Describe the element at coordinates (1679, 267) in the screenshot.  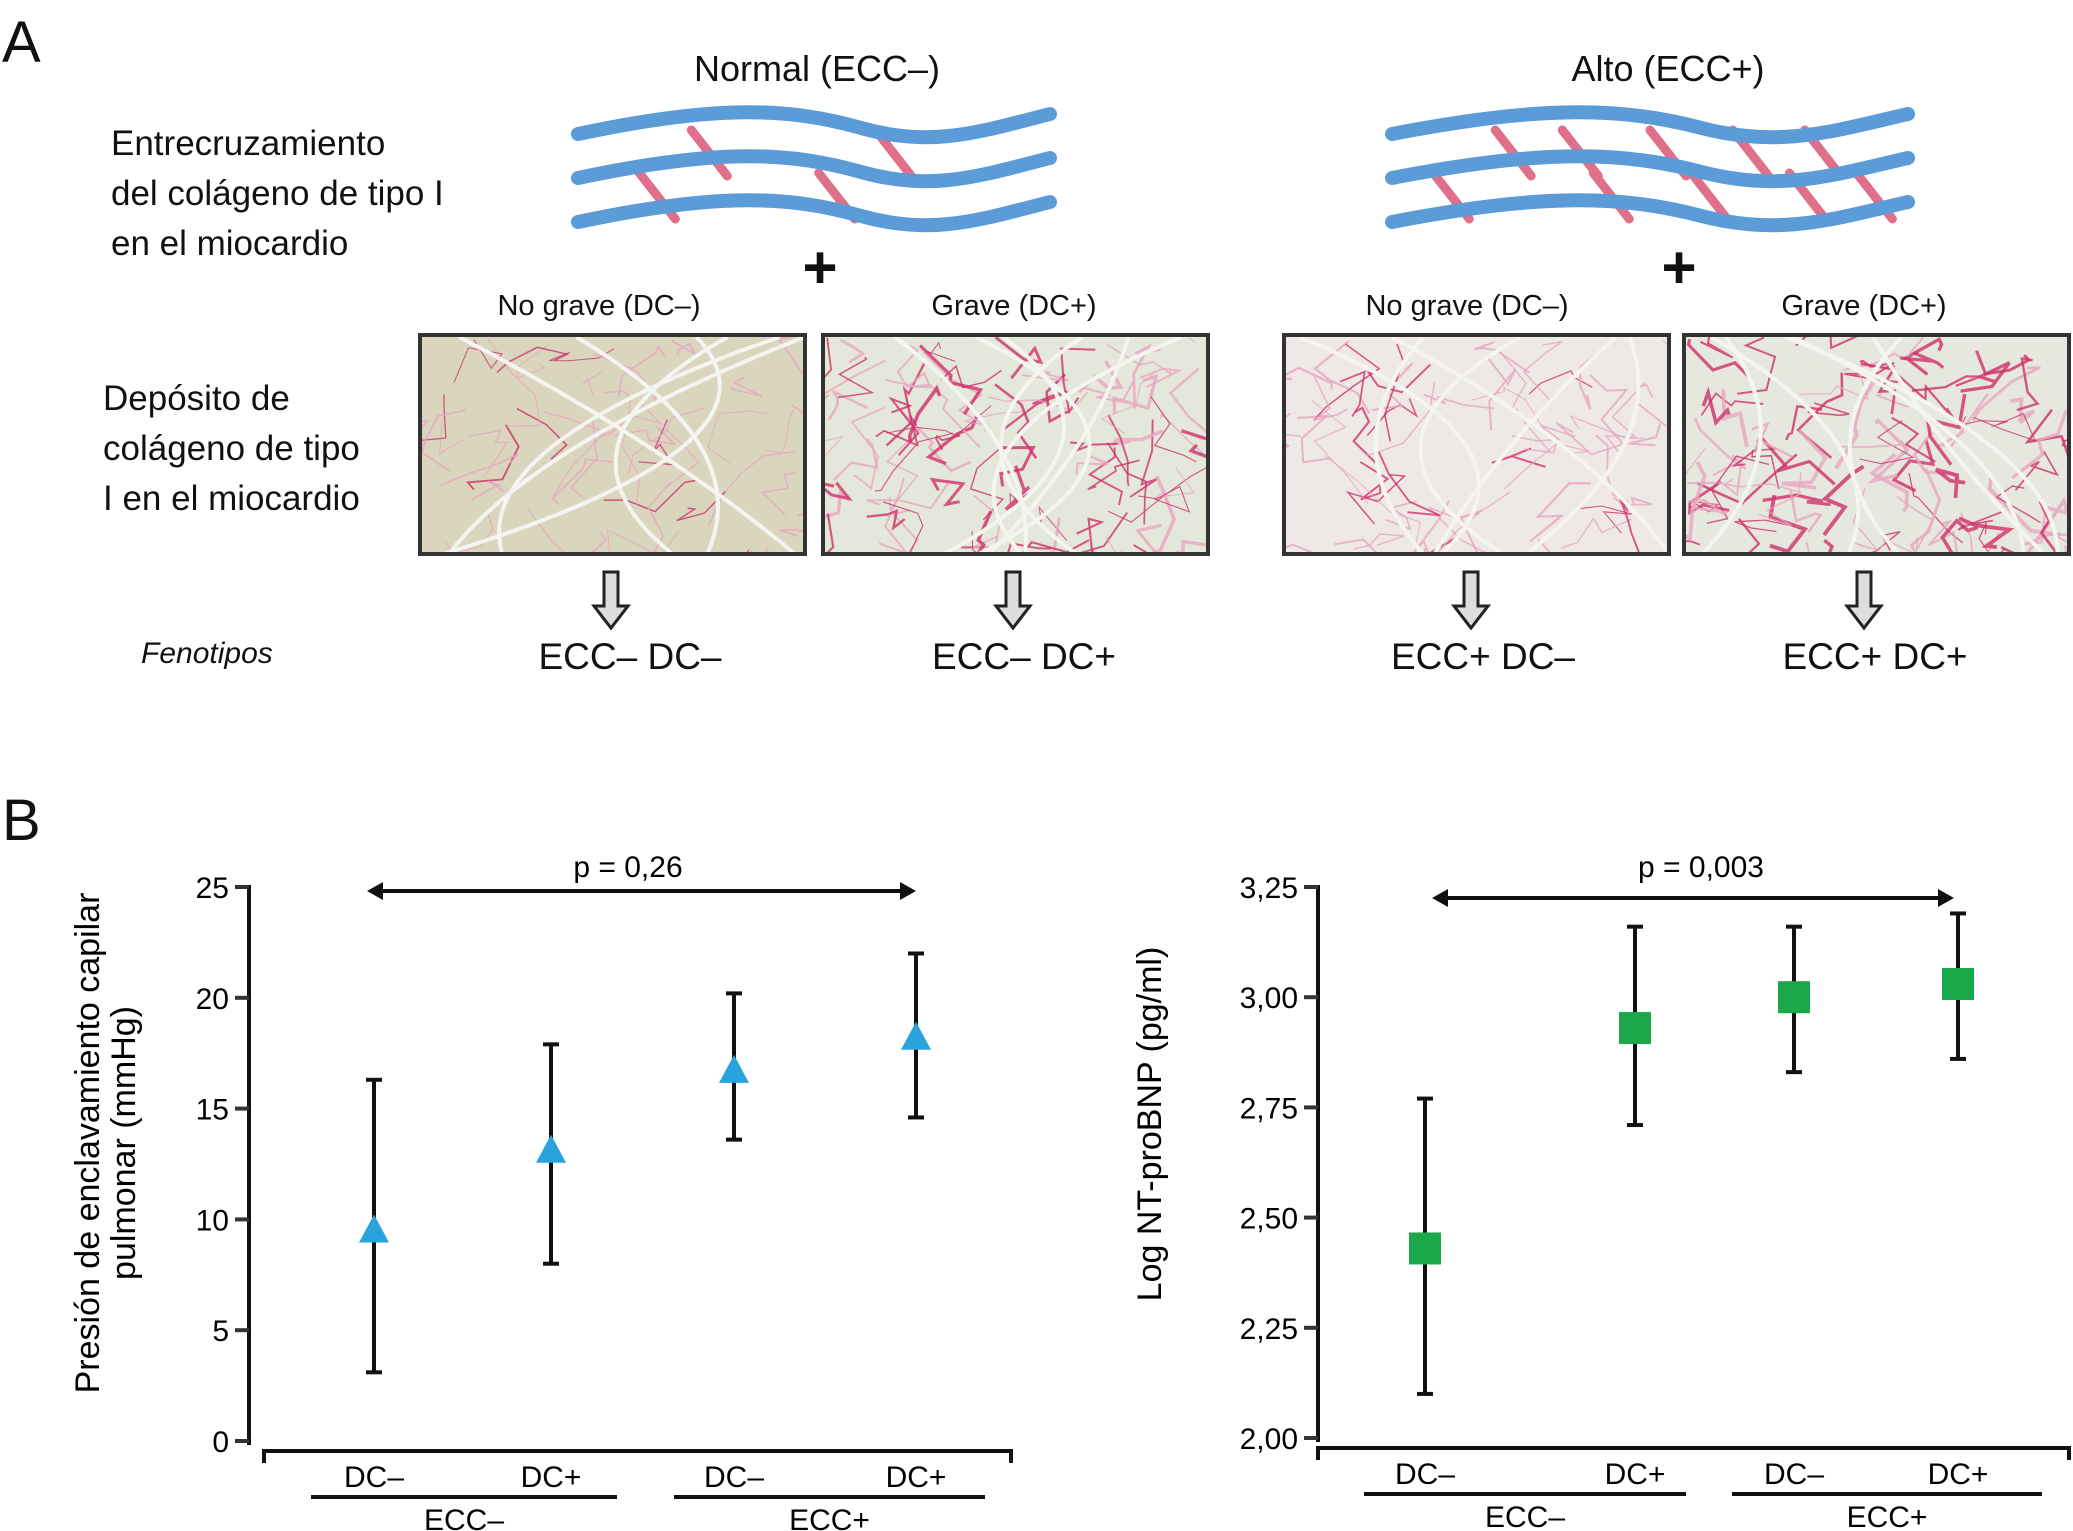
I see `plus-sign: +` at that location.